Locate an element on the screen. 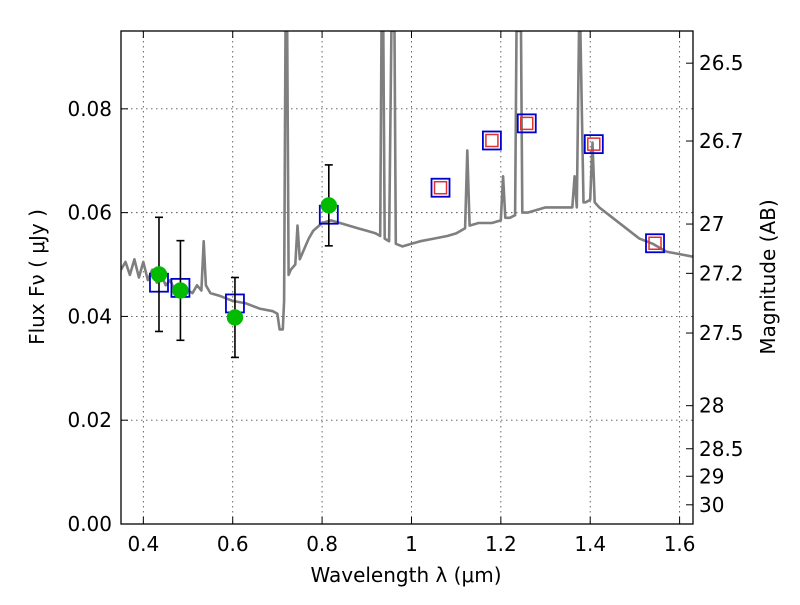  mag-tick-label: 27.5 is located at coordinates (721, 333).